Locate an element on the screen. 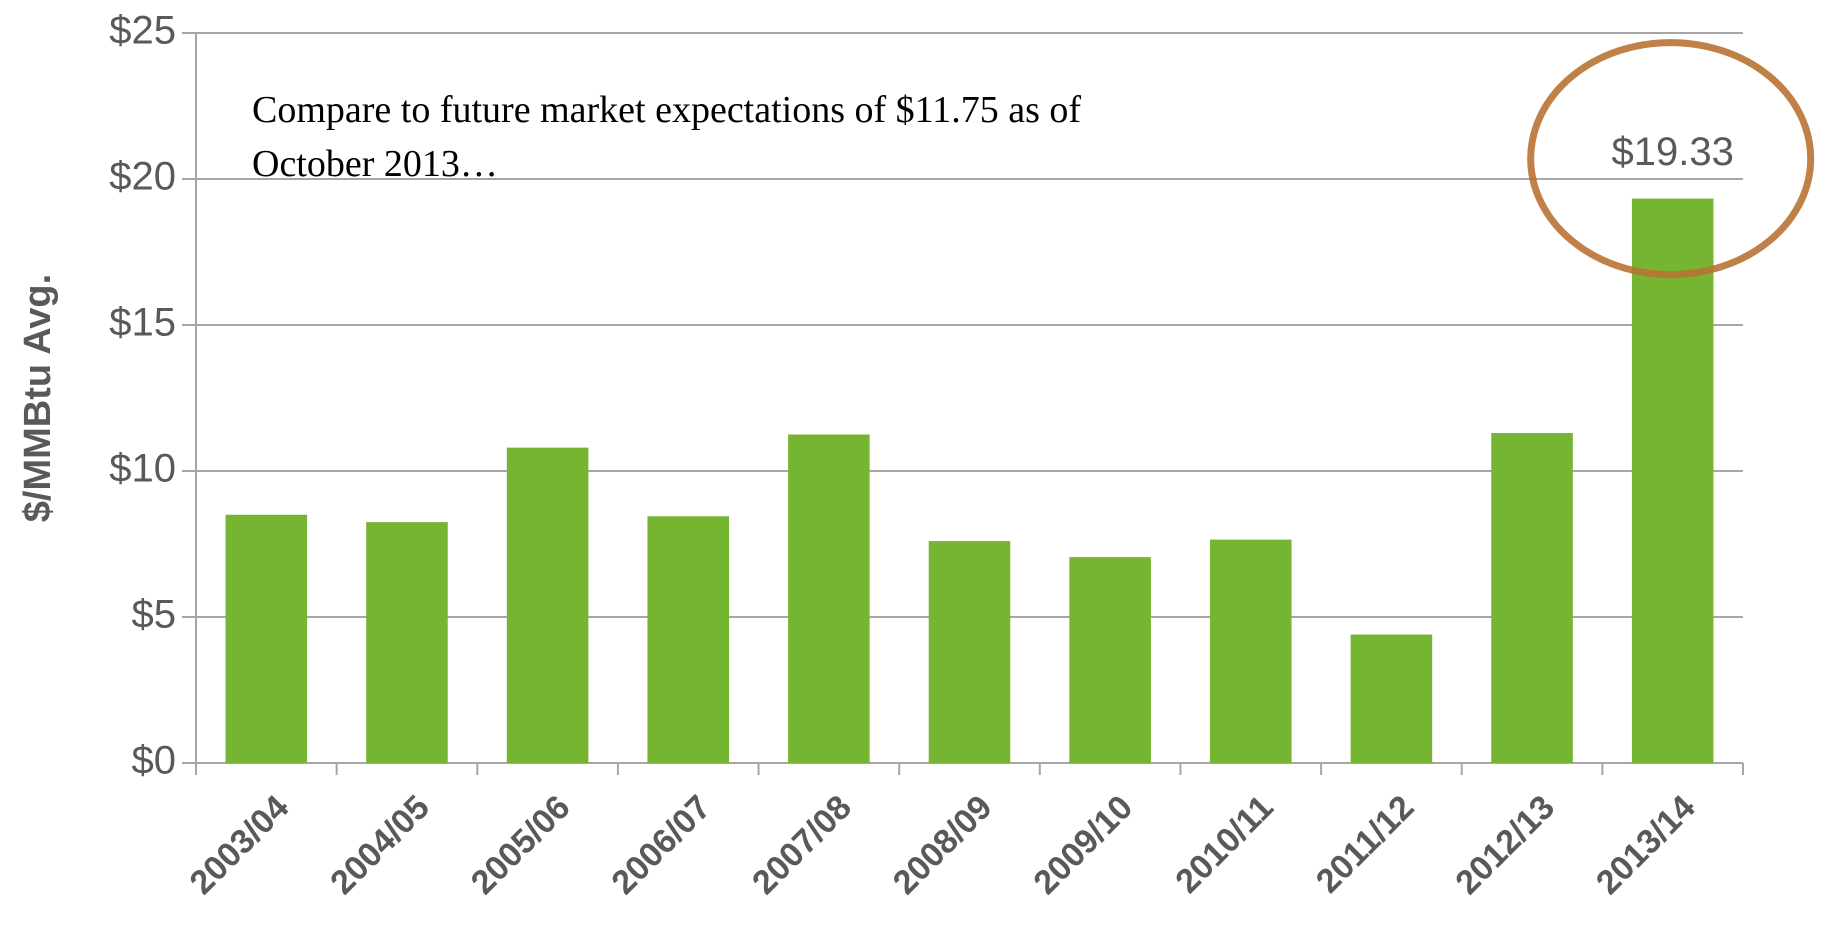 This screenshot has height=932, width=1828. y-tick-label: $5 is located at coordinates (154, 615).